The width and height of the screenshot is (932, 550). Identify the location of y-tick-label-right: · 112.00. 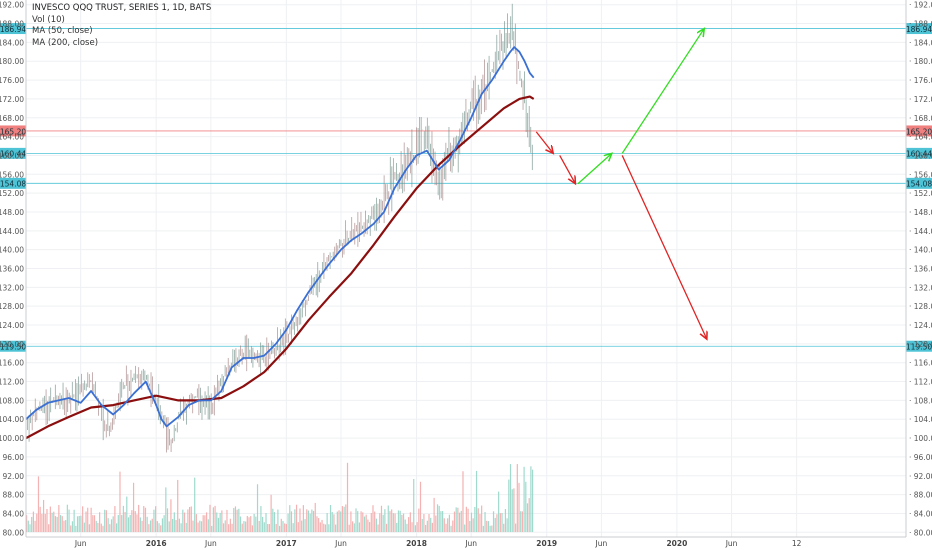
(920, 382).